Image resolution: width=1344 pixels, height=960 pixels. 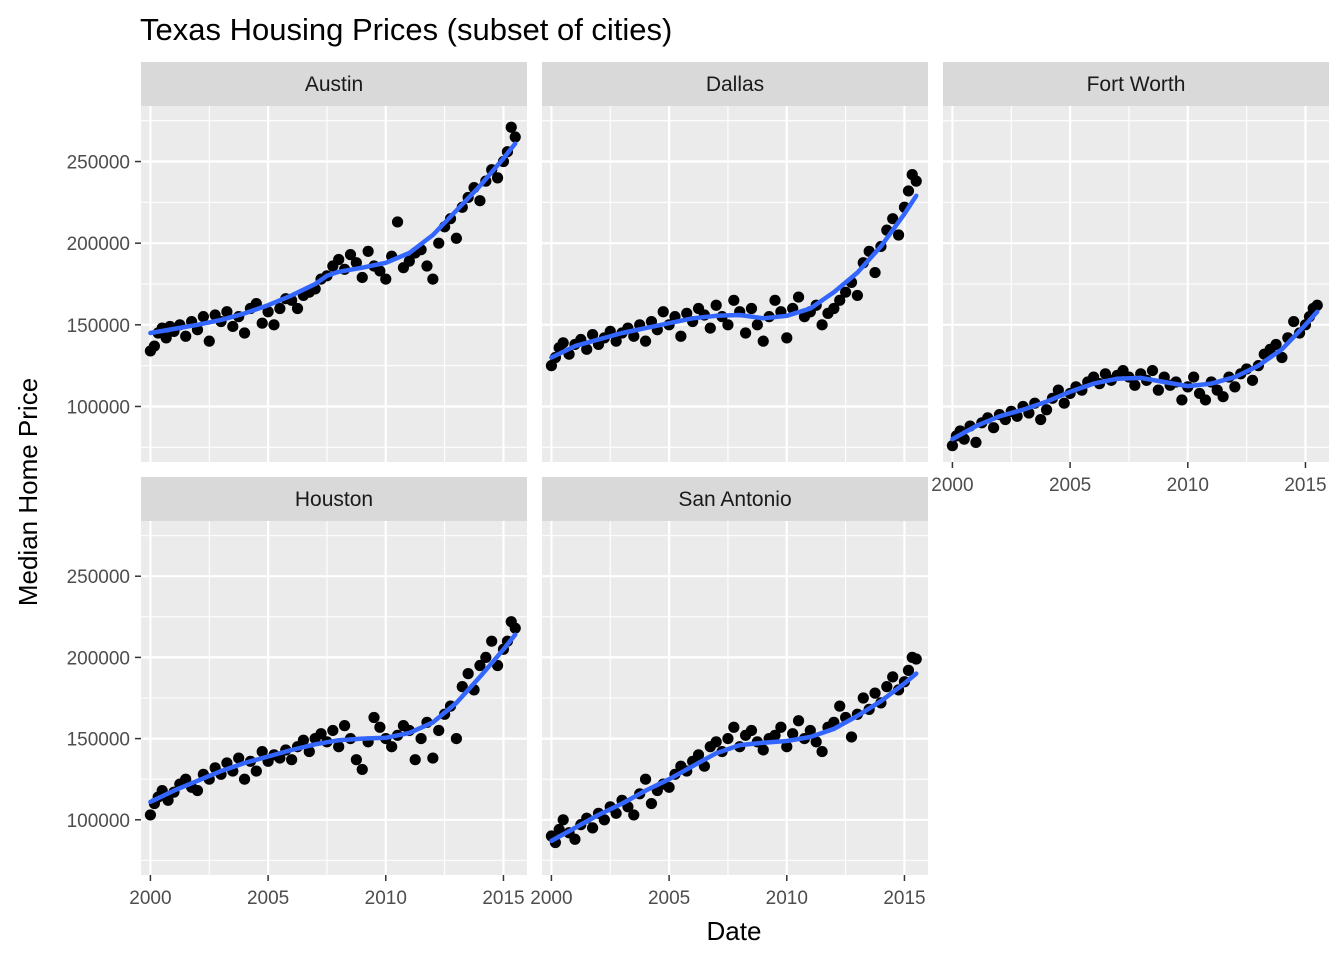 I want to click on x-tick-label: 2010, so click(x=386, y=898).